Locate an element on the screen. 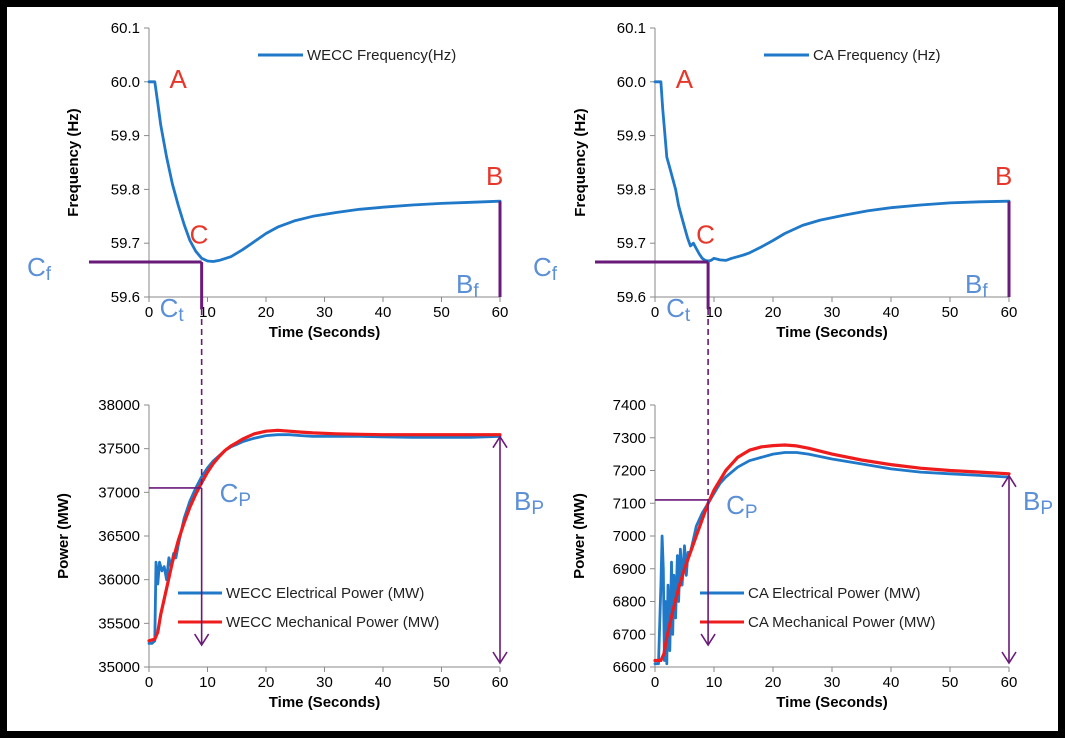  y-tick-label: 59.6 is located at coordinates (631, 297).